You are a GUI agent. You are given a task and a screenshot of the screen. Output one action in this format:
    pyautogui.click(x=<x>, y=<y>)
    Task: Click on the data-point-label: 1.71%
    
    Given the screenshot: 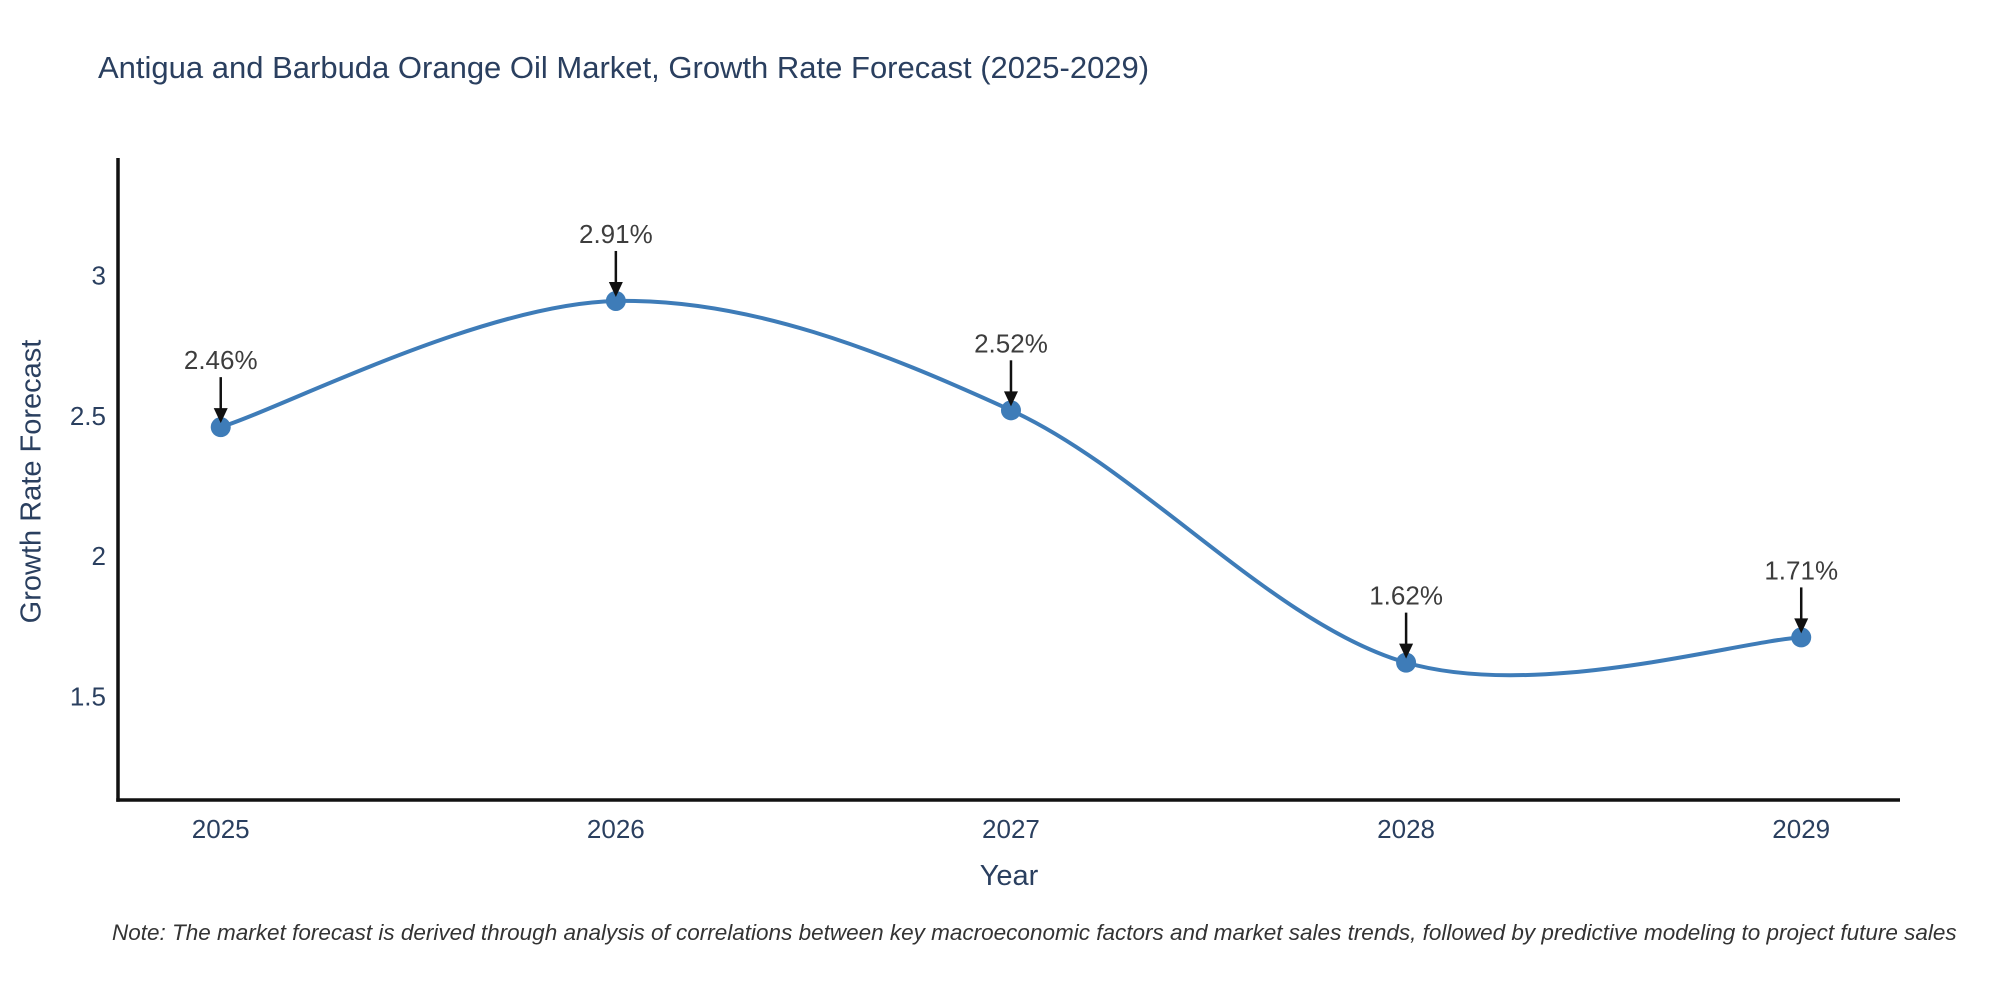 What is the action you would take?
    pyautogui.click(x=1801, y=570)
    